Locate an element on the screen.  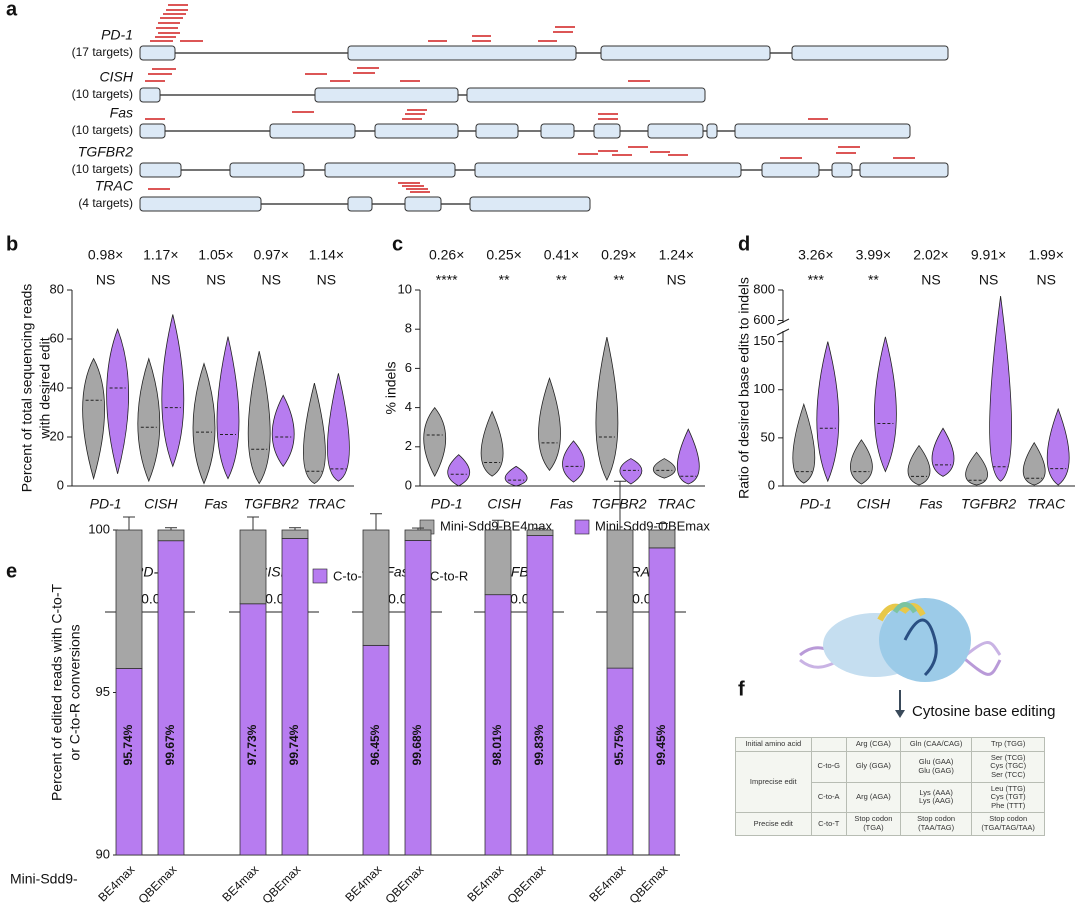
panel-letter: c is located at coordinates (397, 244).